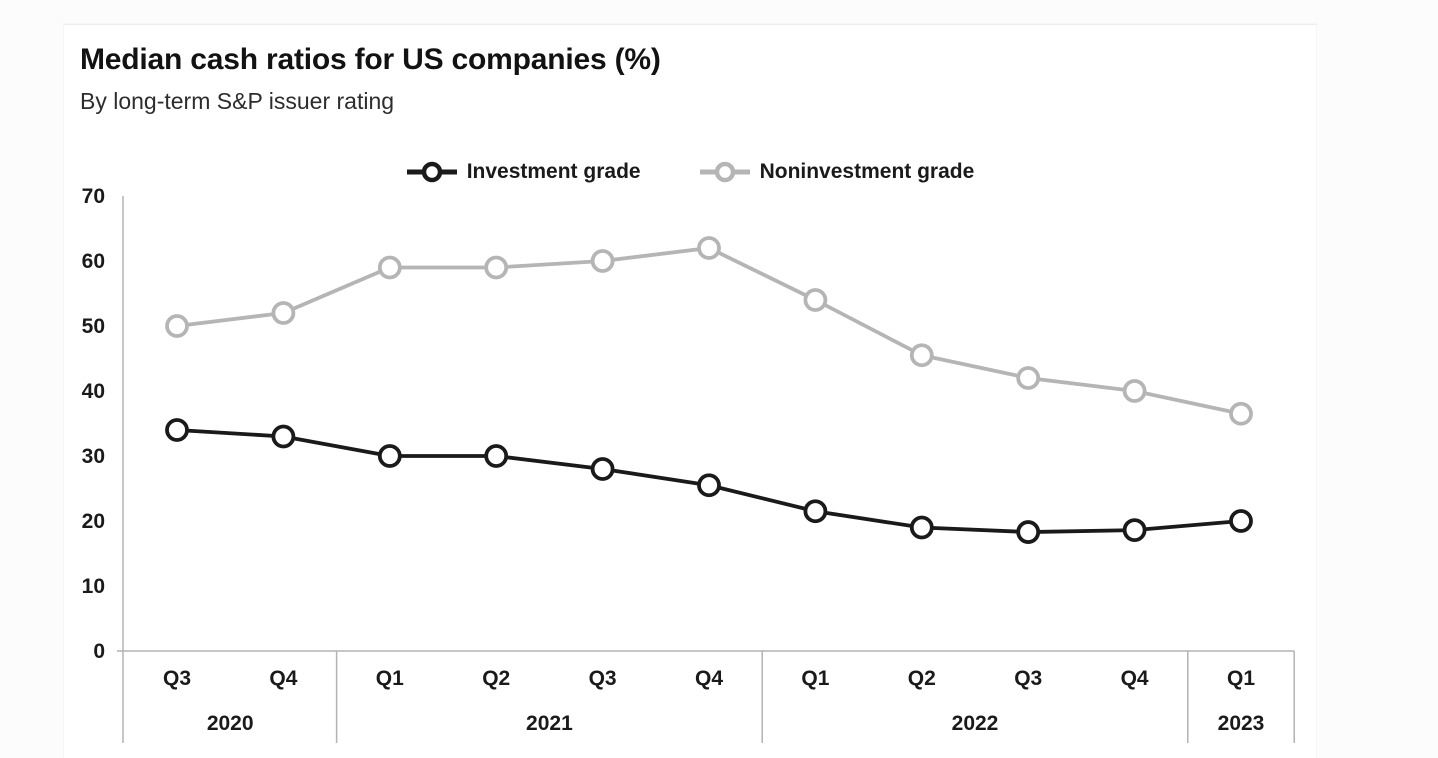 This screenshot has height=758, width=1438. What do you see at coordinates (549, 723) in the screenshot?
I see `year-label: 2021` at bounding box center [549, 723].